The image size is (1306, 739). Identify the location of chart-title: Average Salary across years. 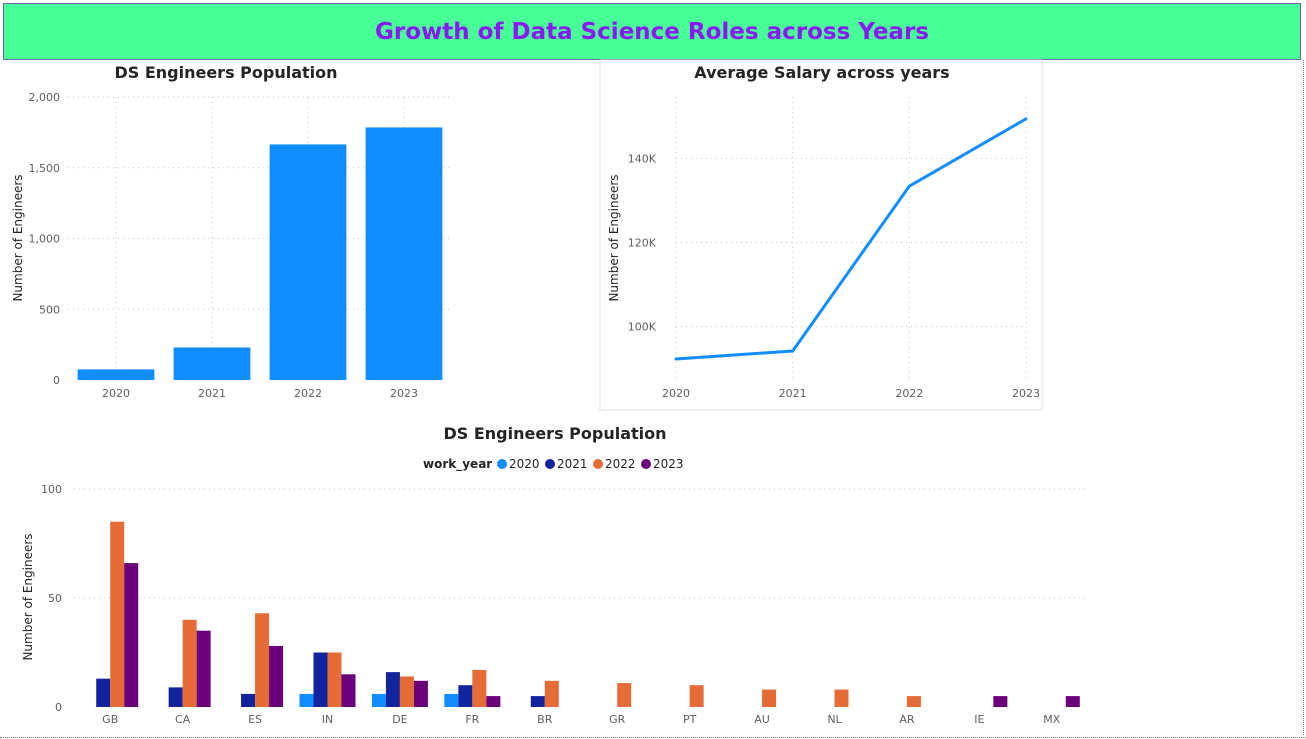
(821, 72).